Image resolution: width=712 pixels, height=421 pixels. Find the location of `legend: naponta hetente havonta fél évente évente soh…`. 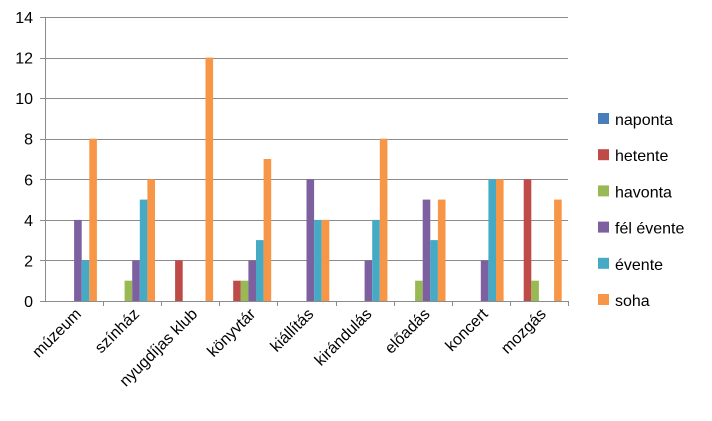

legend: naponta hetente havonta fél évente évente soh… is located at coordinates (641, 211).